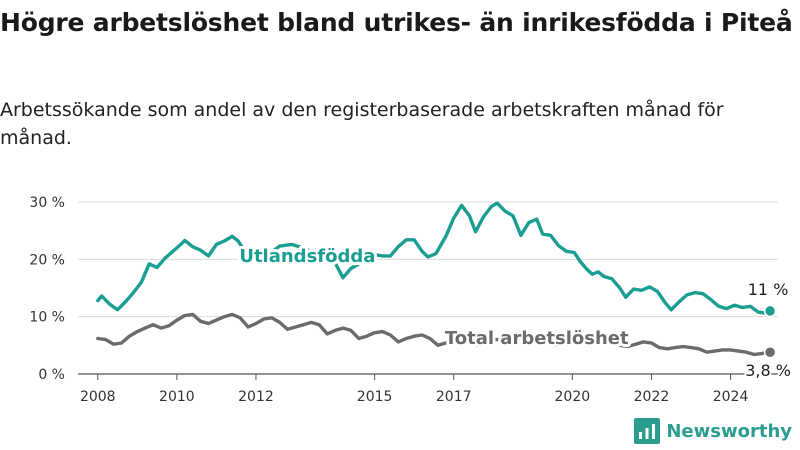 The width and height of the screenshot is (800, 450). I want to click on y-axis-ticks: 0 % 10 % 20 % 30 %, so click(47, 289).